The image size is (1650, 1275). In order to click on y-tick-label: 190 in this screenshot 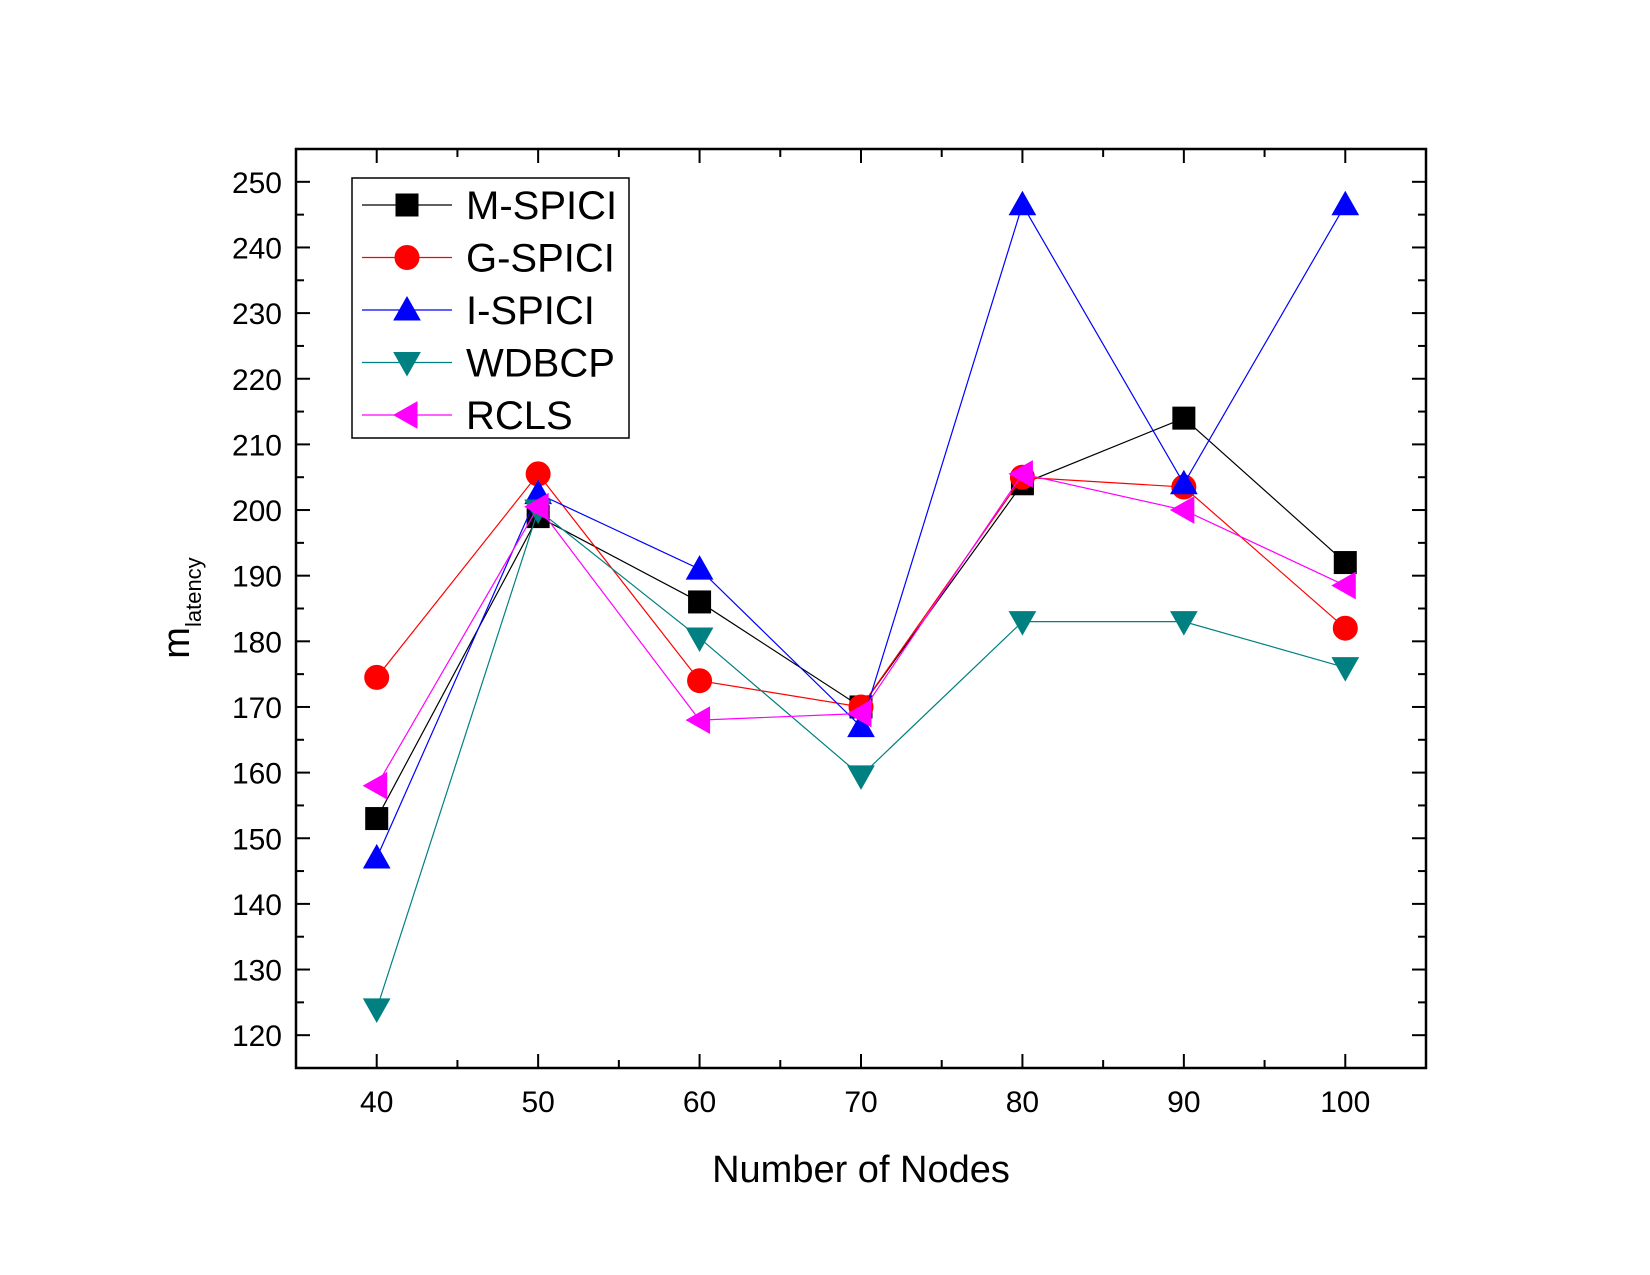, I will do `click(257, 577)`.